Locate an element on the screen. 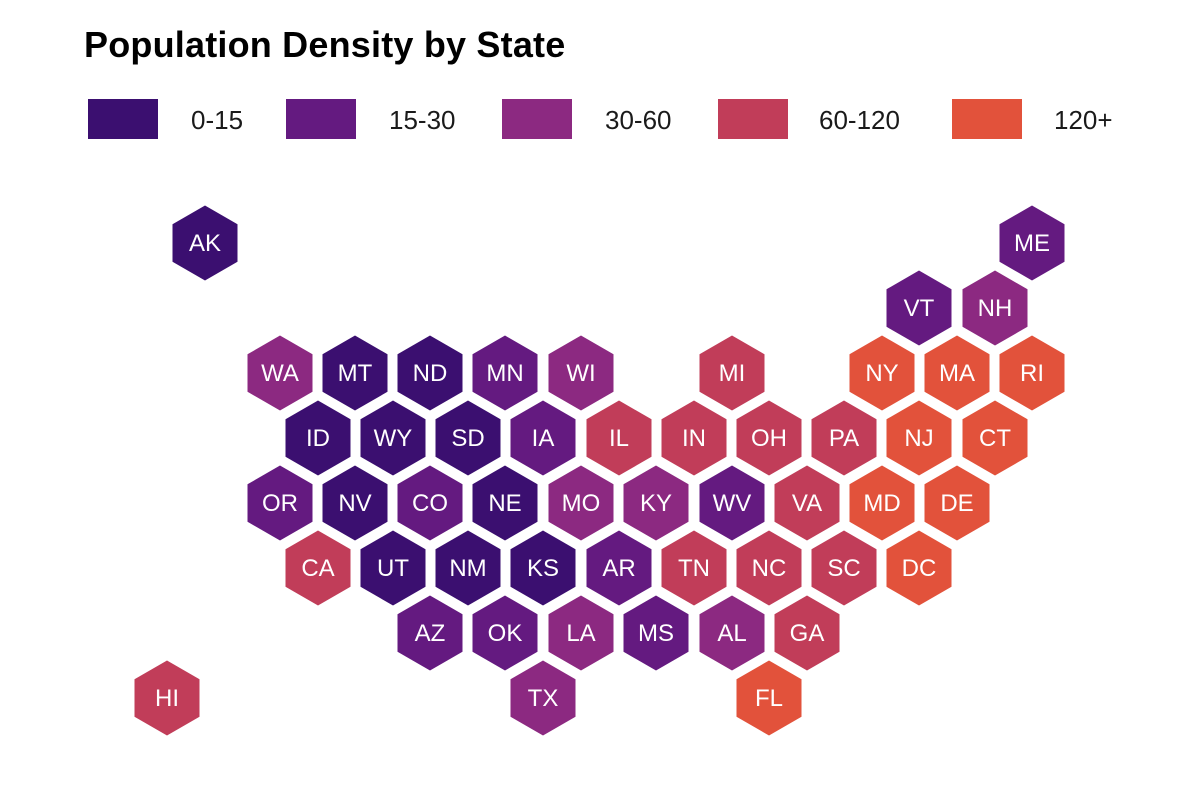  state-hex-az: AZ is located at coordinates (430, 633).